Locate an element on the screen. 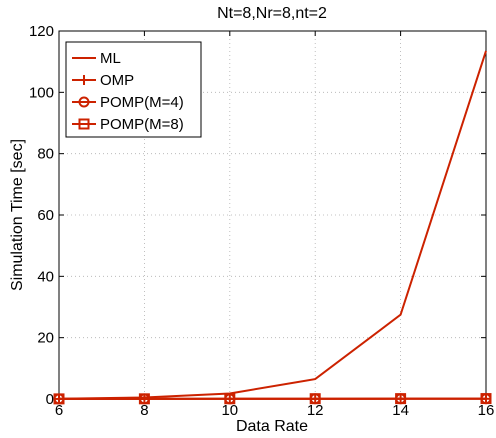  y-tick-label: 60 is located at coordinates (45, 215).